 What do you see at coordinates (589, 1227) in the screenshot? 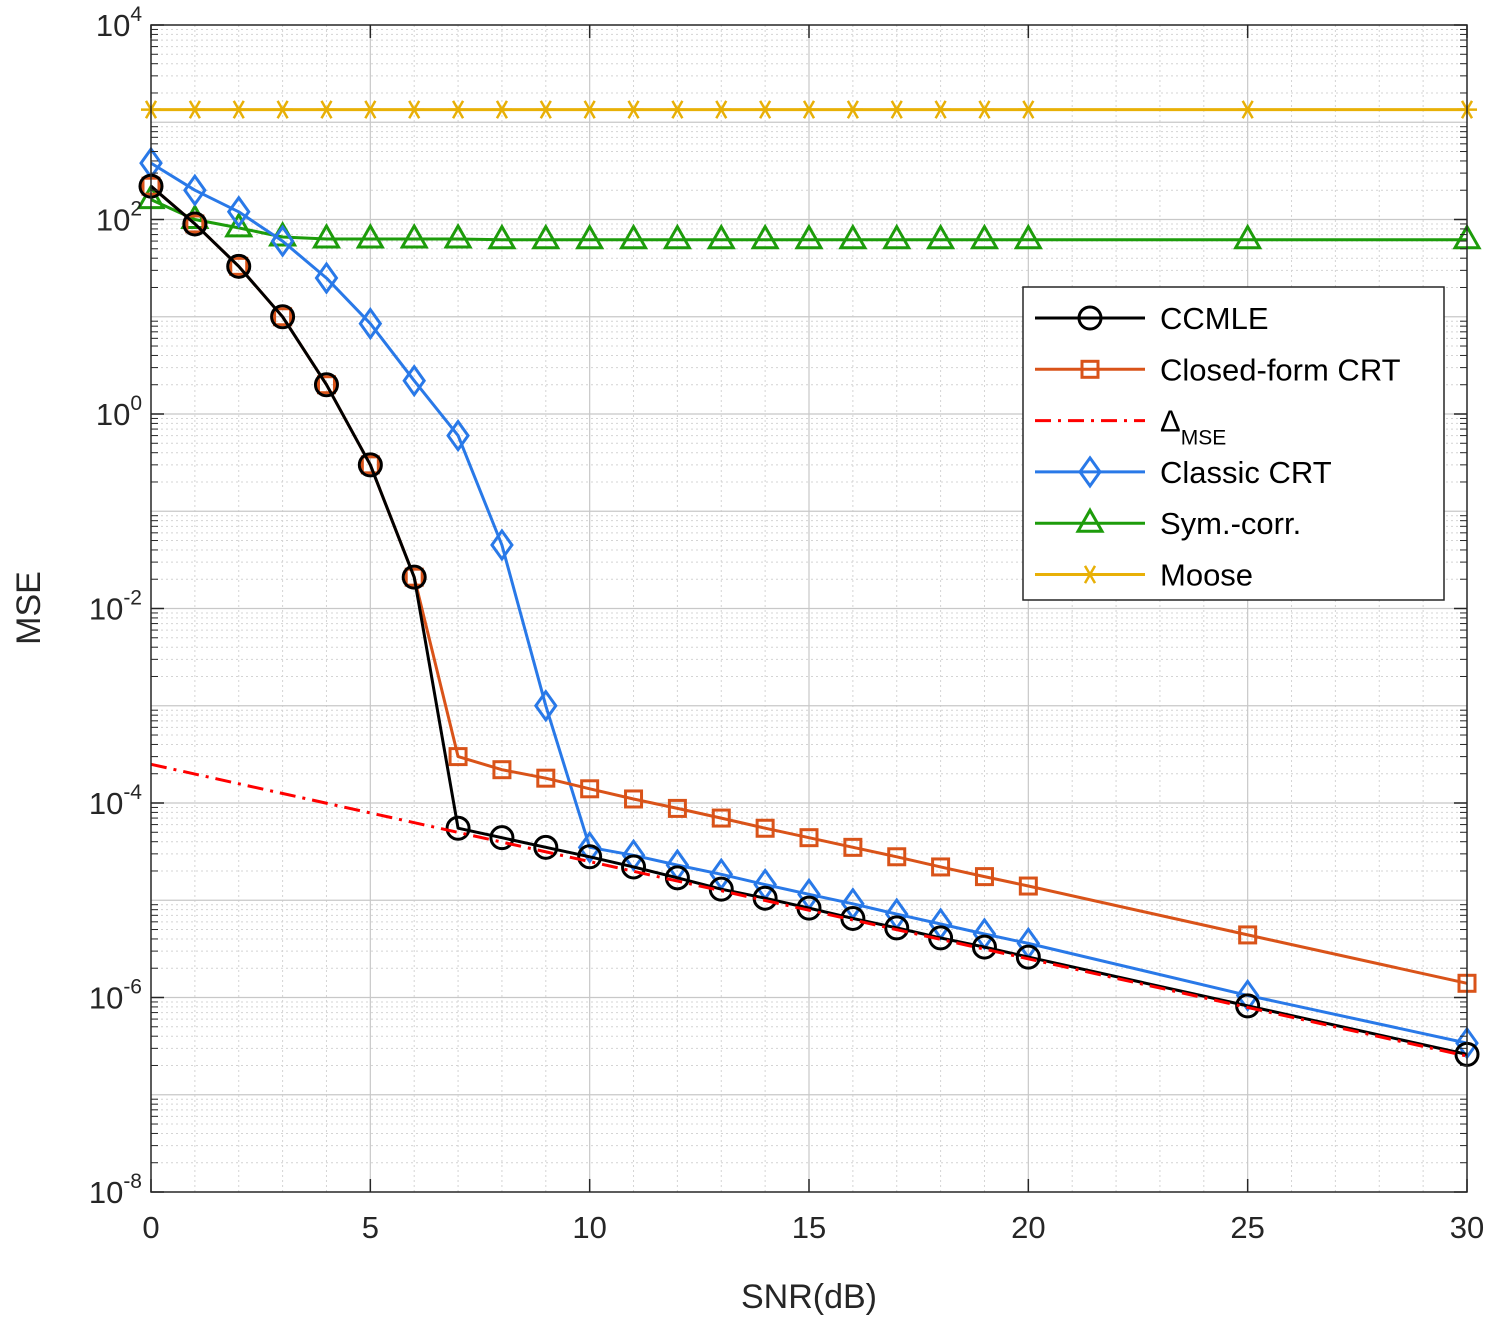
I see `x-tick-label: 10` at bounding box center [589, 1227].